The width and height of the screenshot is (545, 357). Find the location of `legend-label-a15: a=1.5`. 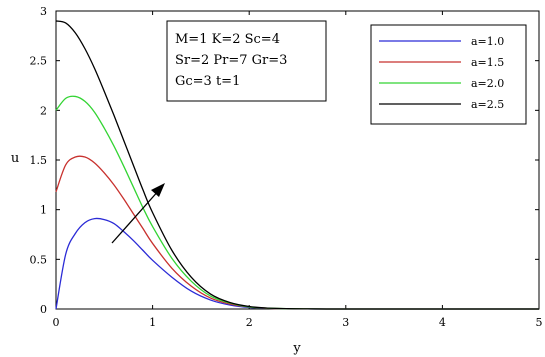

legend-label-a15: a=1.5 is located at coordinates (487, 62).